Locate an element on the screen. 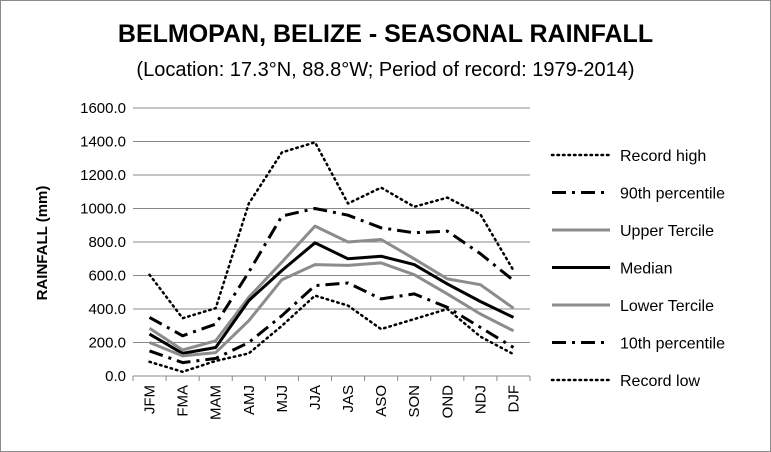  x-axis-ticks: JFM FMA MAM AMJ MJJ JJA JAS ASO SON OND NDJ DJF is located at coordinates (332, 402).